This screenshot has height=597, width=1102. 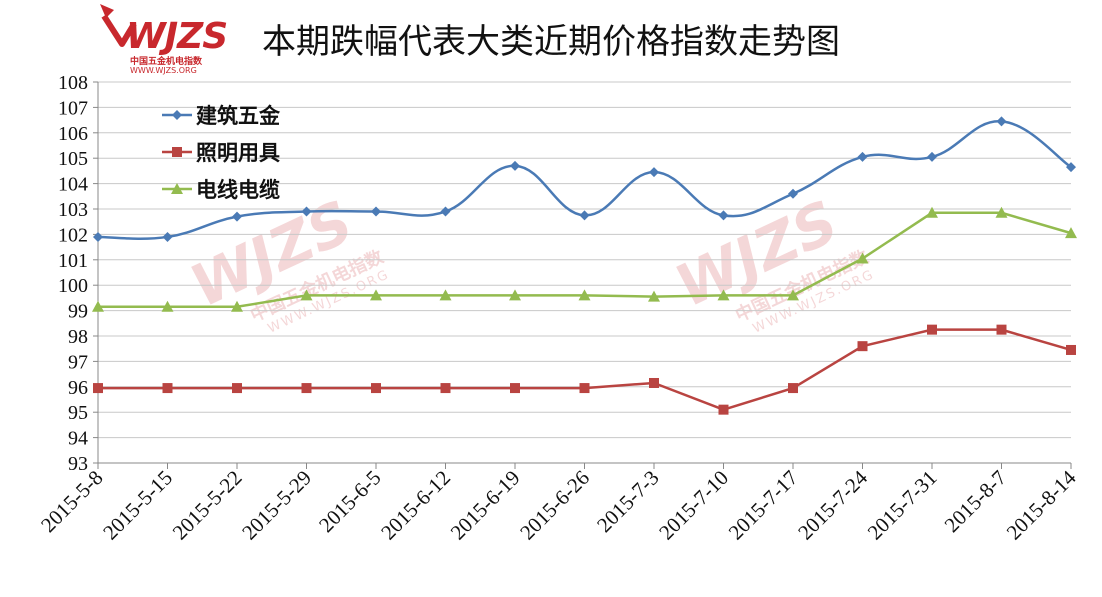 What do you see at coordinates (166, 62) in the screenshot?
I see `logo-cn-text: 中国五金机电指数` at bounding box center [166, 62].